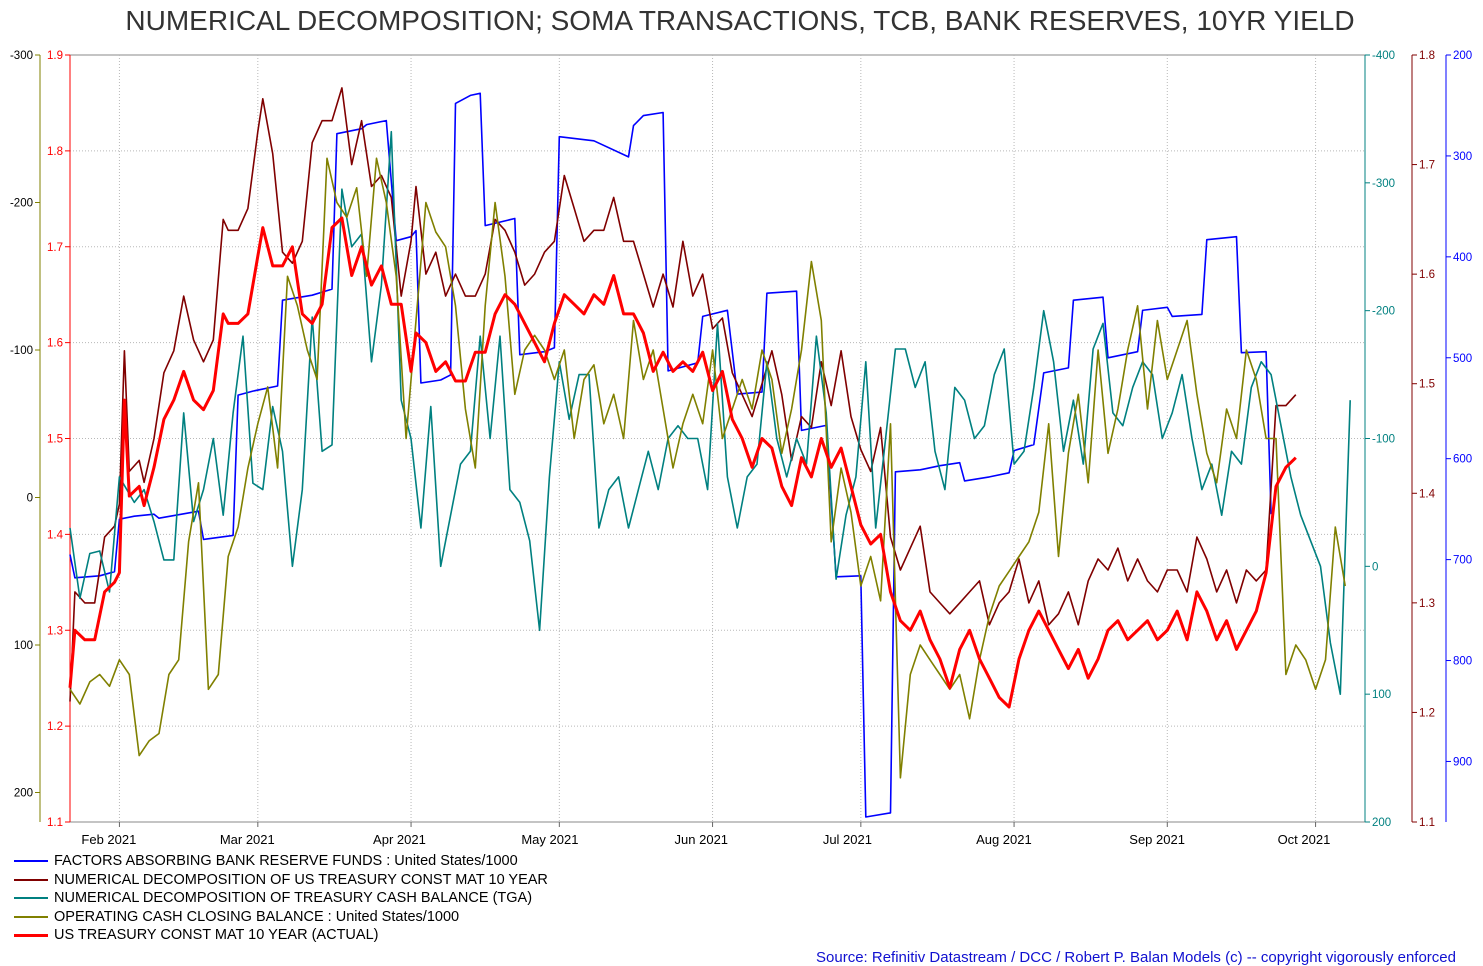  Describe the element at coordinates (1383, 56) in the screenshot. I see `tga_decomp-tick-label: -400` at that location.